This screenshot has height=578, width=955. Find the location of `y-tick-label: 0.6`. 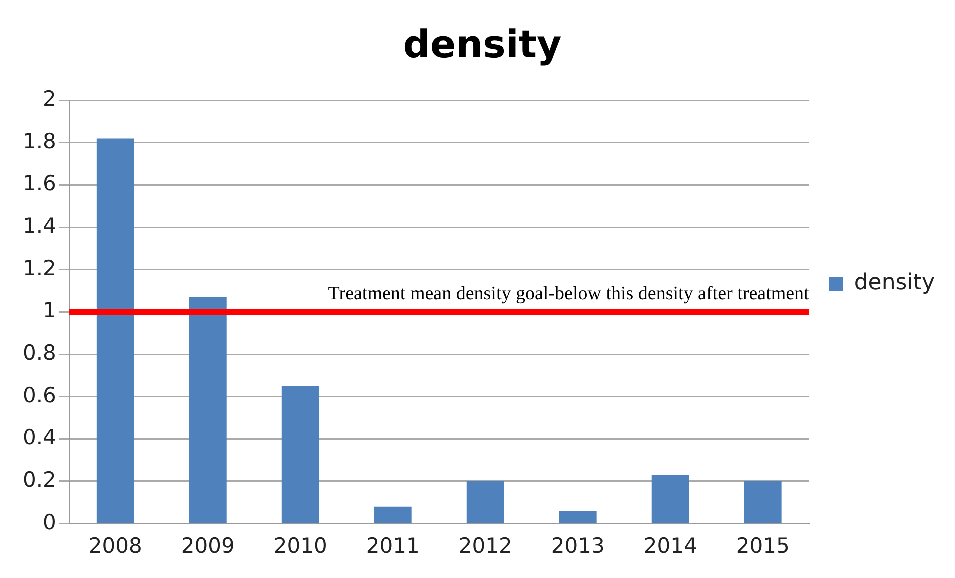

y-tick-label: 0.6 is located at coordinates (39, 395).